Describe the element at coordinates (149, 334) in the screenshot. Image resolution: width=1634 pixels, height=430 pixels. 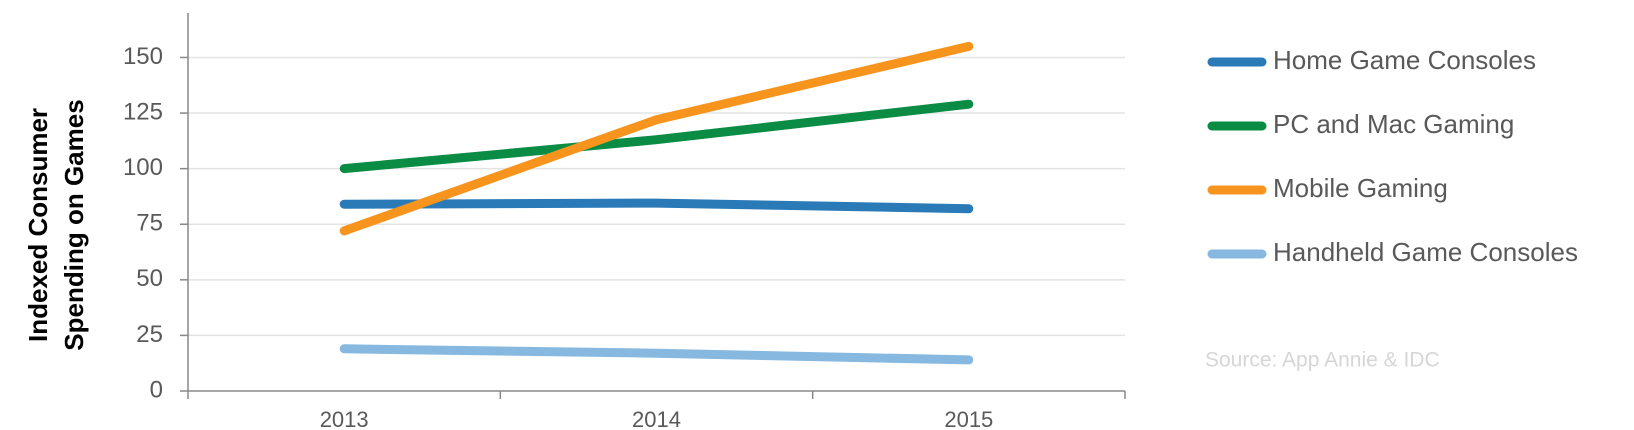
I see `y-tick-label: 25` at that location.